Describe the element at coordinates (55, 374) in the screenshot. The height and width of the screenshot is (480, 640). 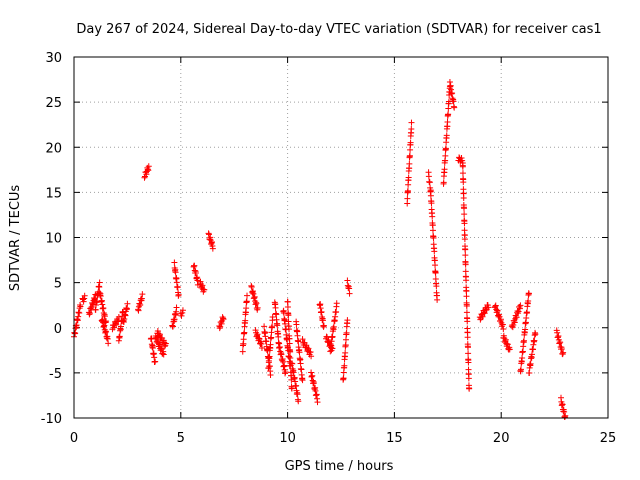
I see `y-tick-label: -5` at that location.